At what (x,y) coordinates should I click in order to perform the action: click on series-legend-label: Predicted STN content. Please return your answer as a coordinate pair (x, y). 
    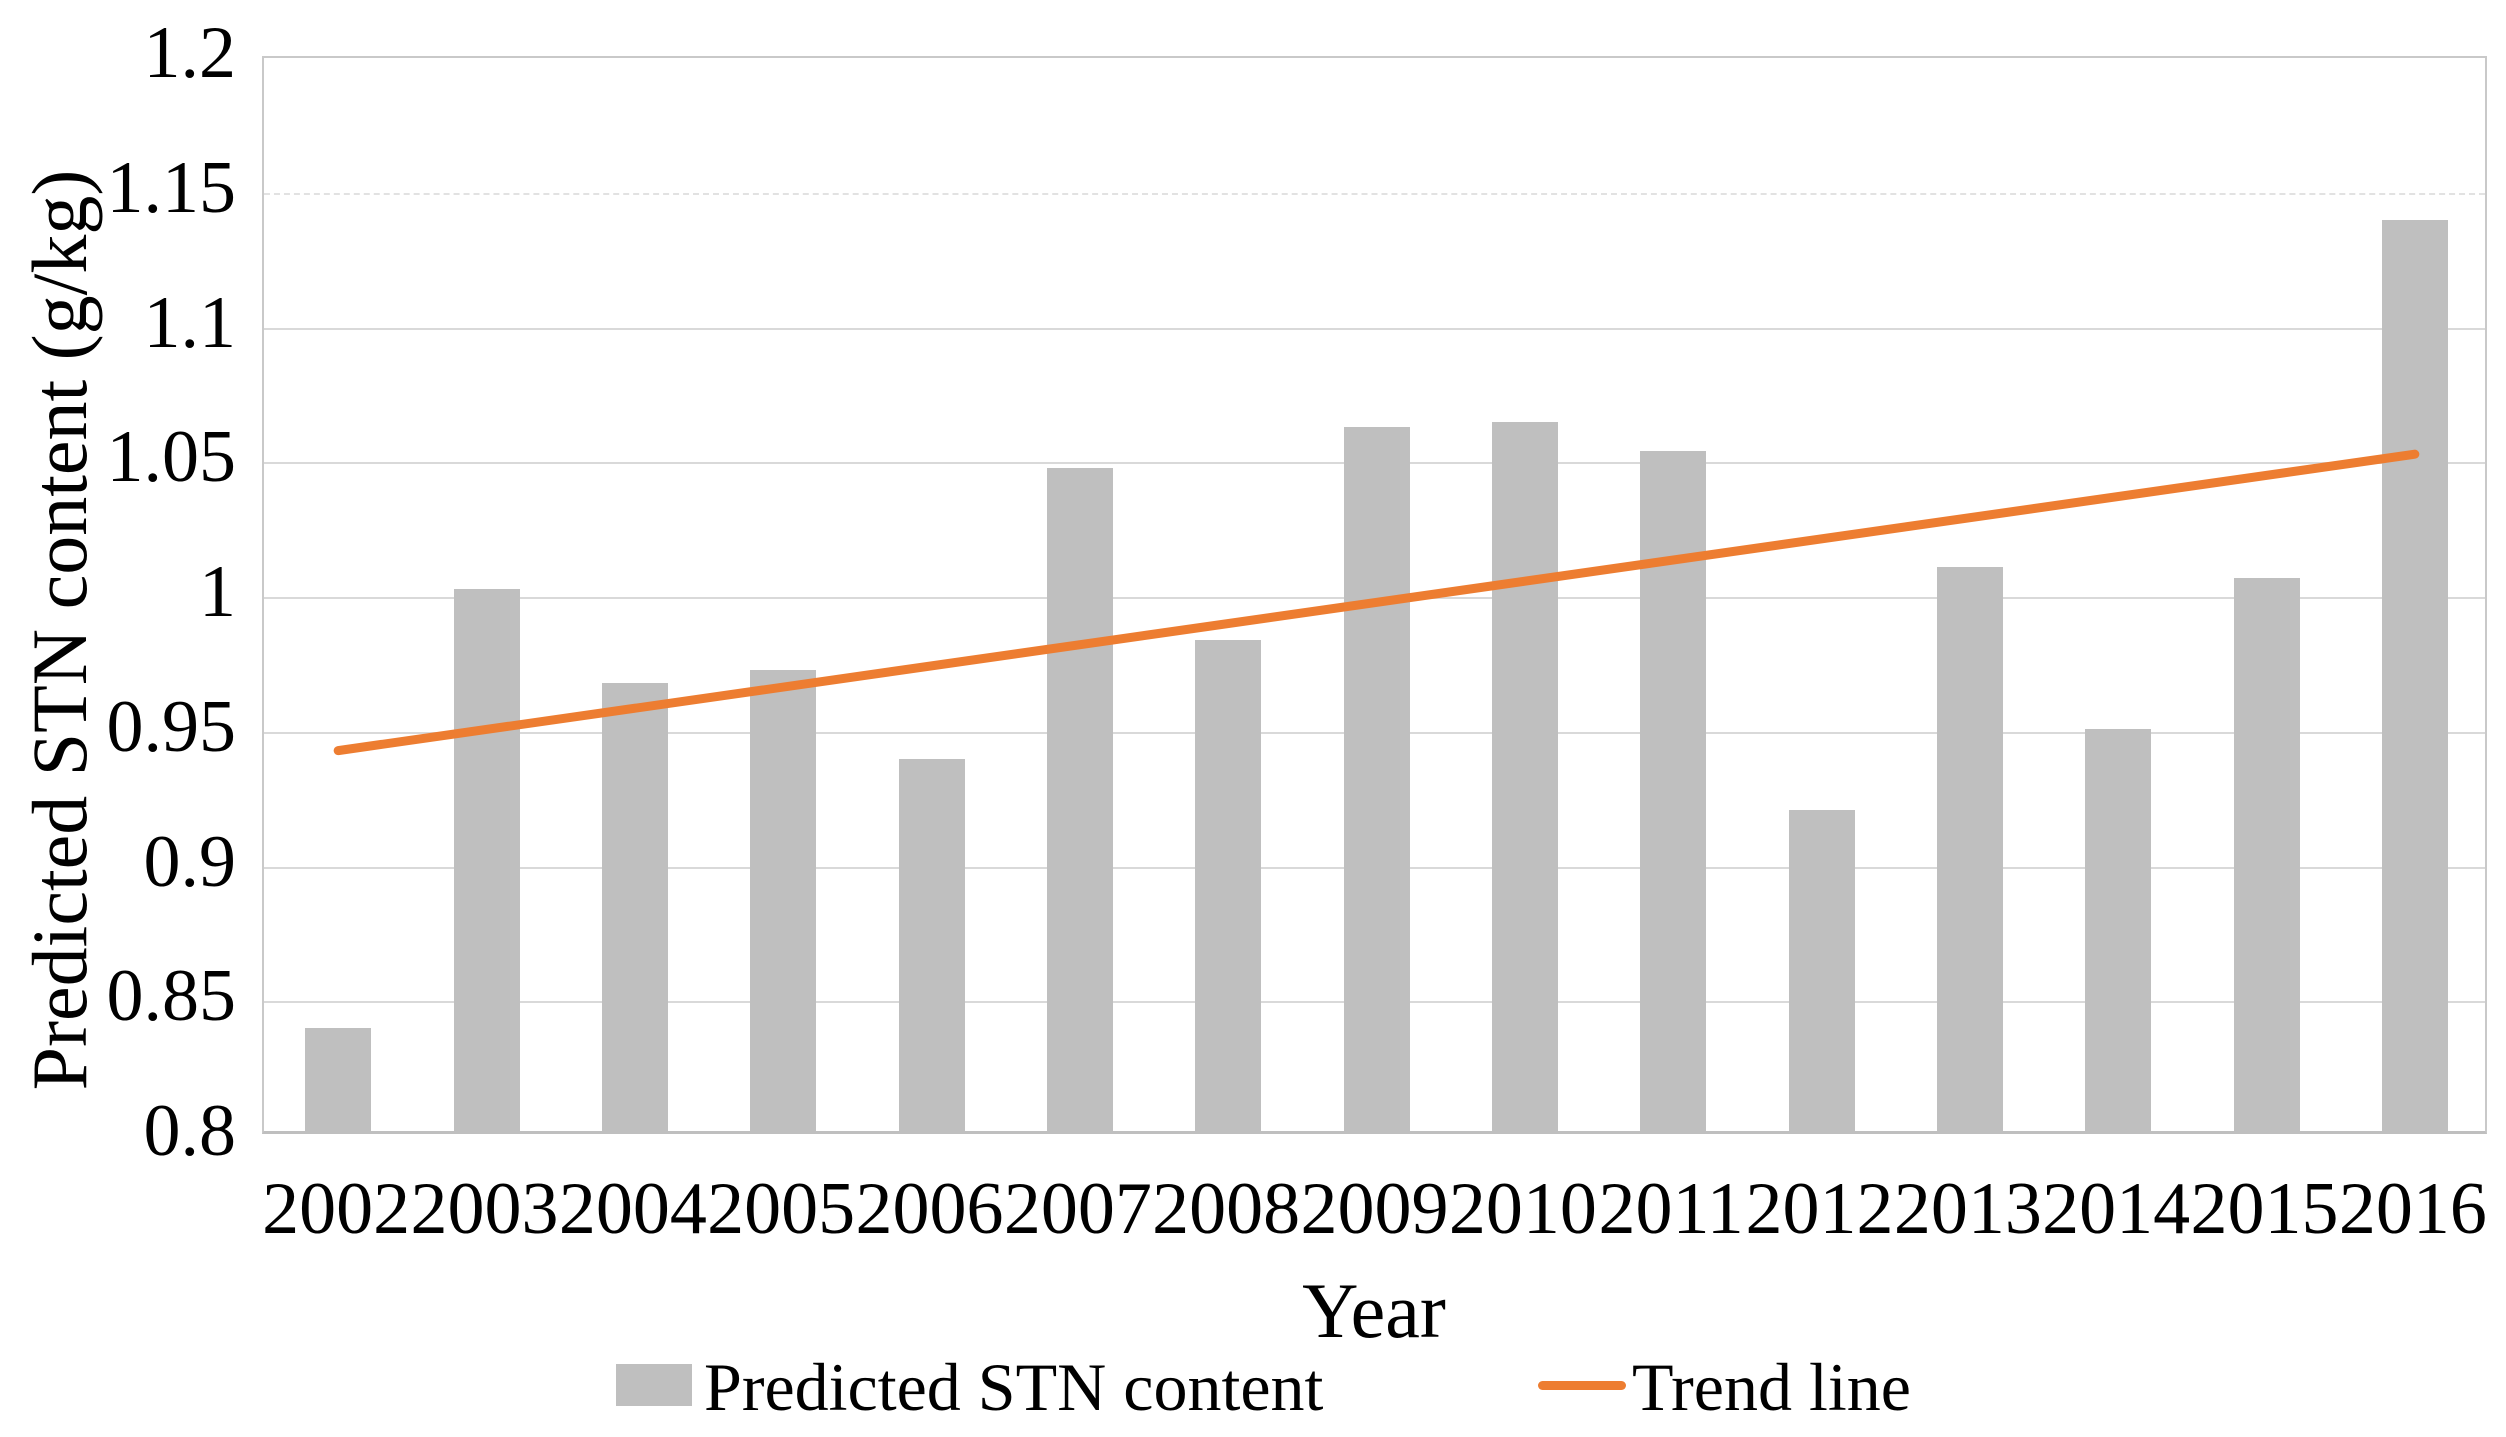
    Looking at the image, I should click on (1014, 1387).